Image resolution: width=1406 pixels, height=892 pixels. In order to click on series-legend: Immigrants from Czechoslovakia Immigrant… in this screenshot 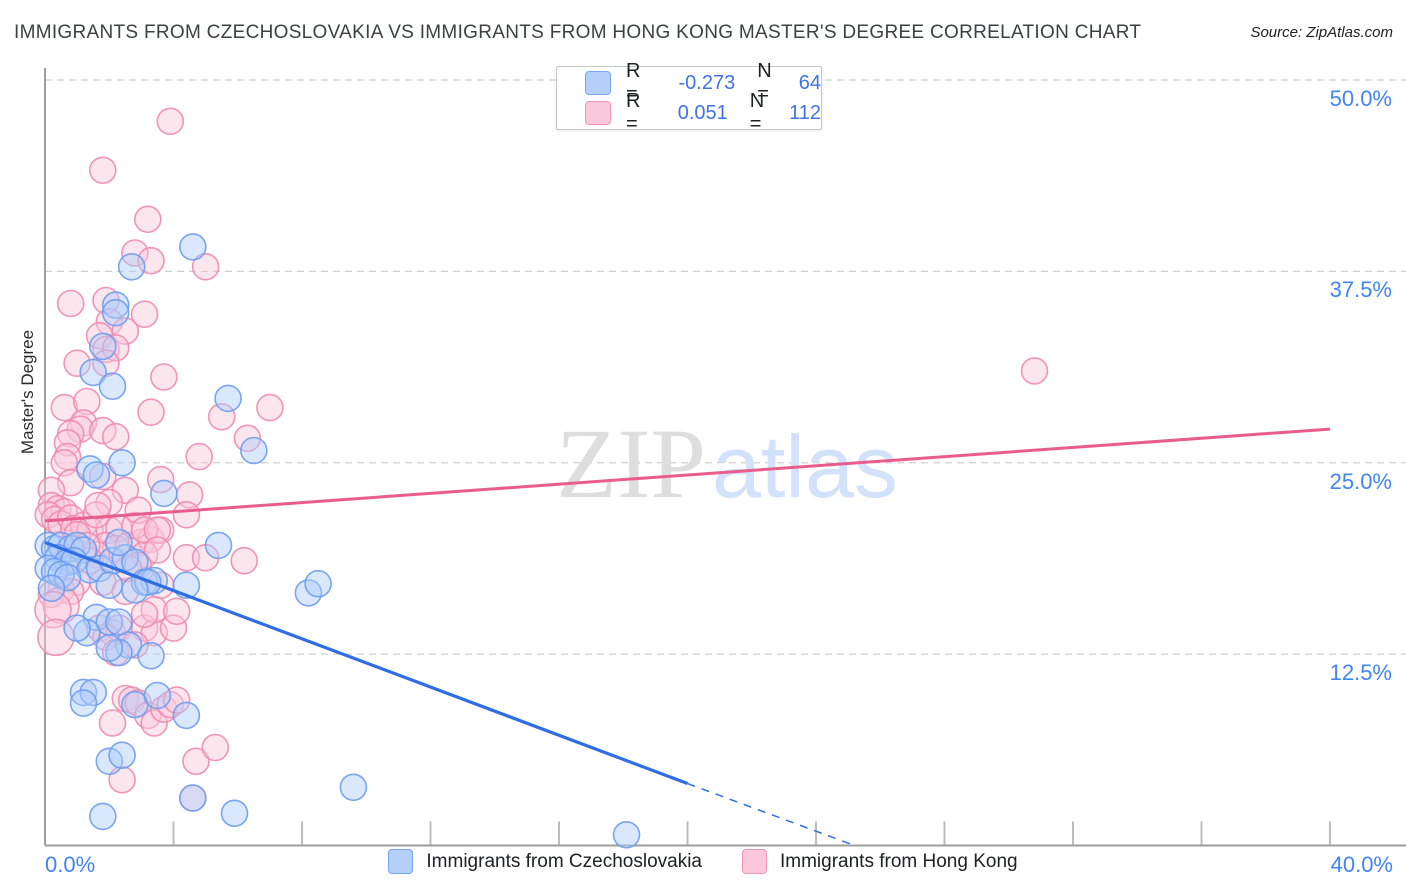, I will do `click(703, 861)`.